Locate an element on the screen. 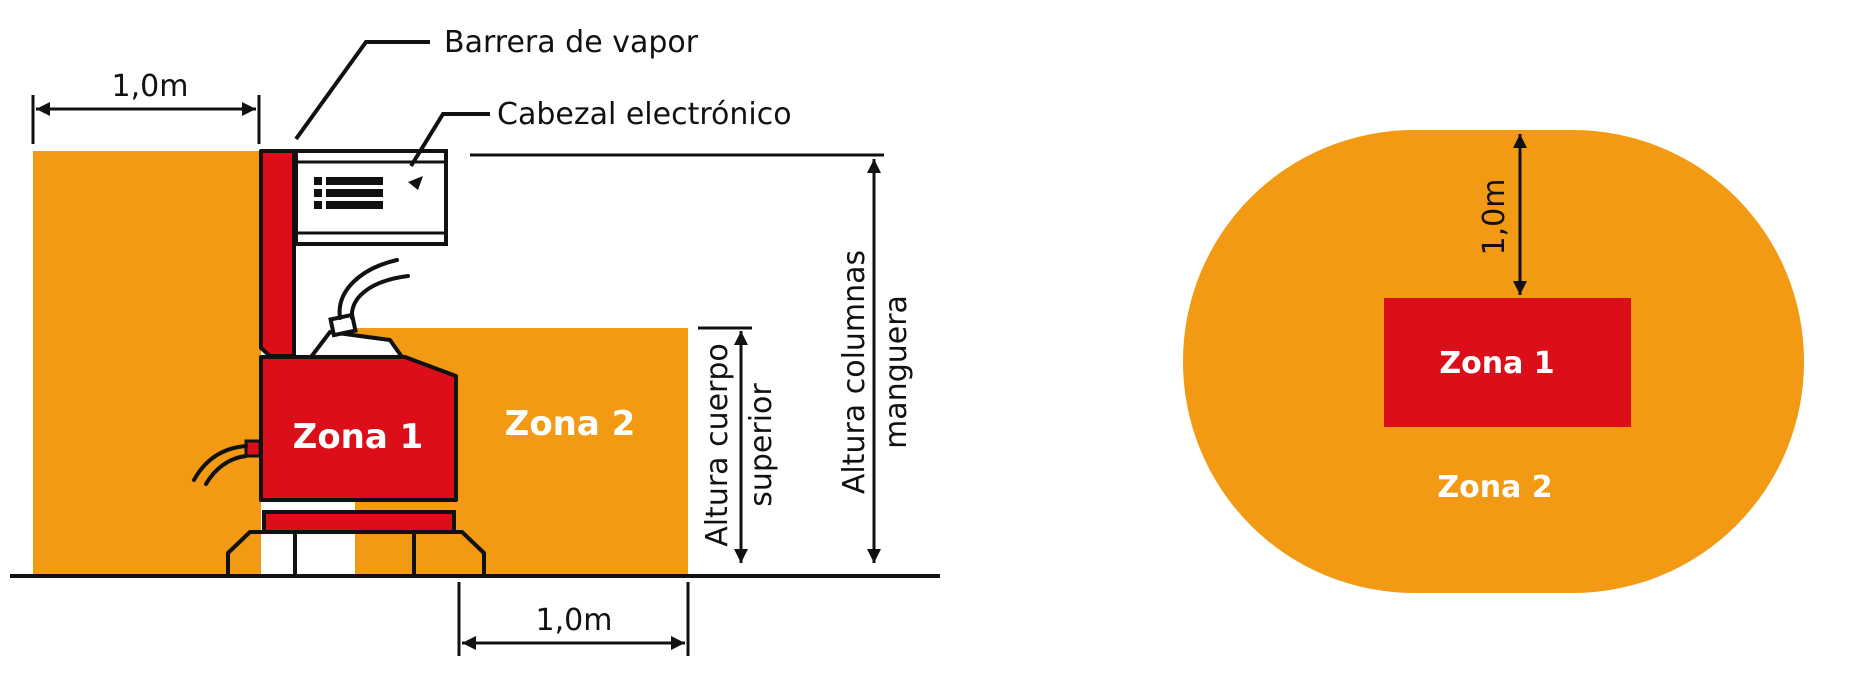 The width and height of the screenshot is (1850, 693). vapor-barrier-label: Barrera de vapor is located at coordinates (571, 42).